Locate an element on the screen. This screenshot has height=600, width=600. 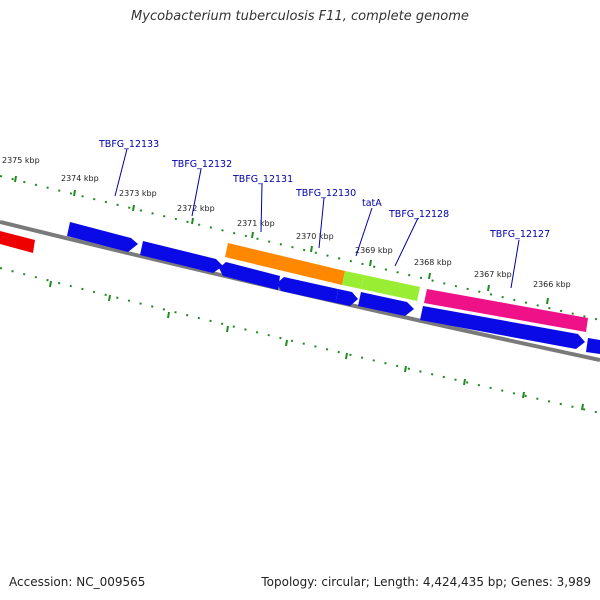
gene-label-tbfg-12131: TBFG_12131 is located at coordinates (262, 179).